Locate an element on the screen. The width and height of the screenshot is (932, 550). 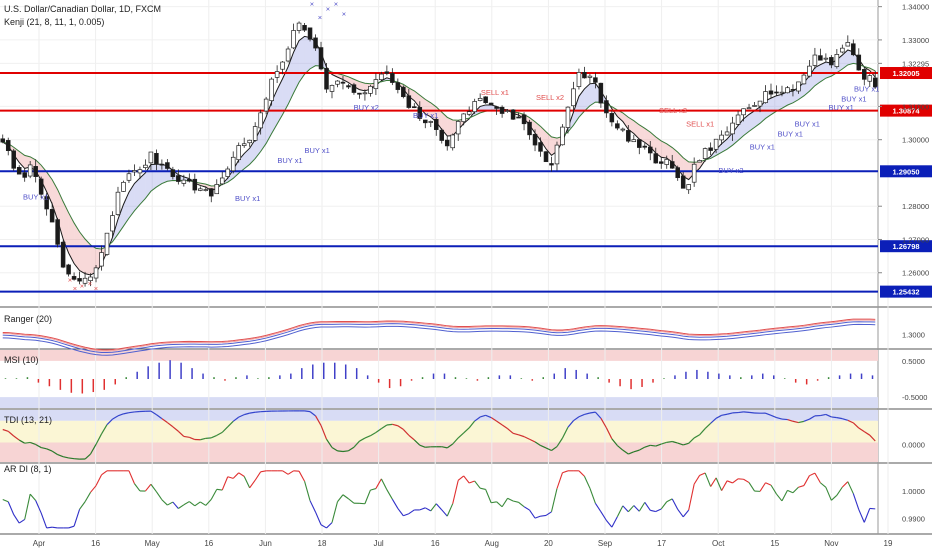
price-badge is located at coordinates (906, 110).